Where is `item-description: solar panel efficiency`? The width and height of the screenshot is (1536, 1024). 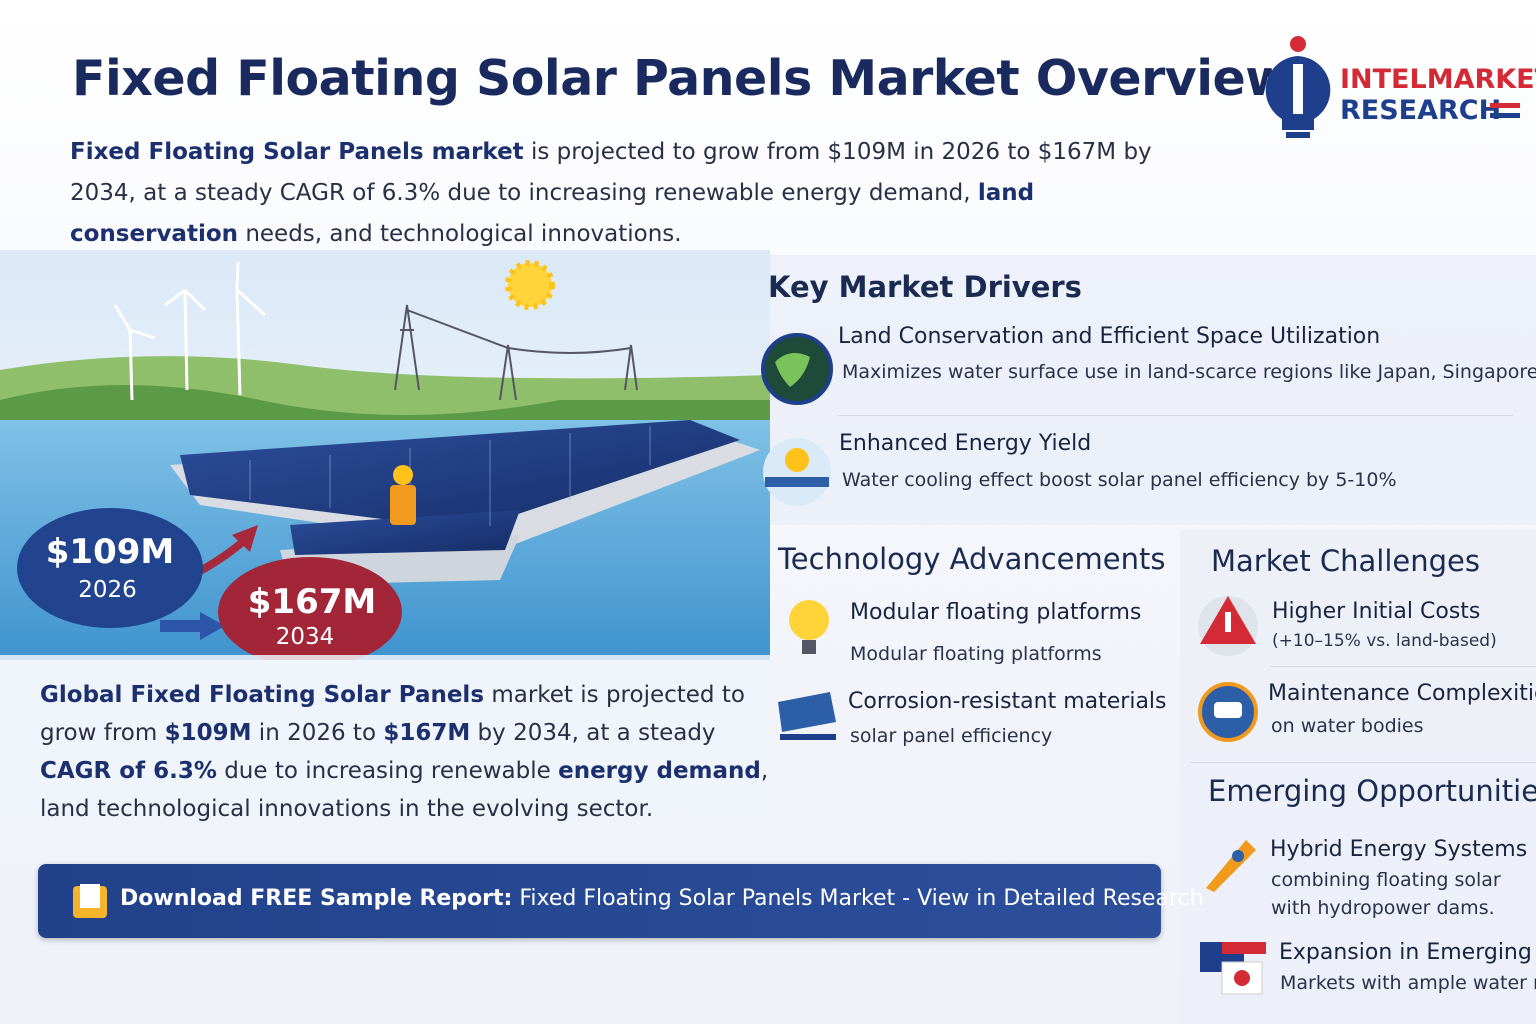
item-description: solar panel efficiency is located at coordinates (951, 736).